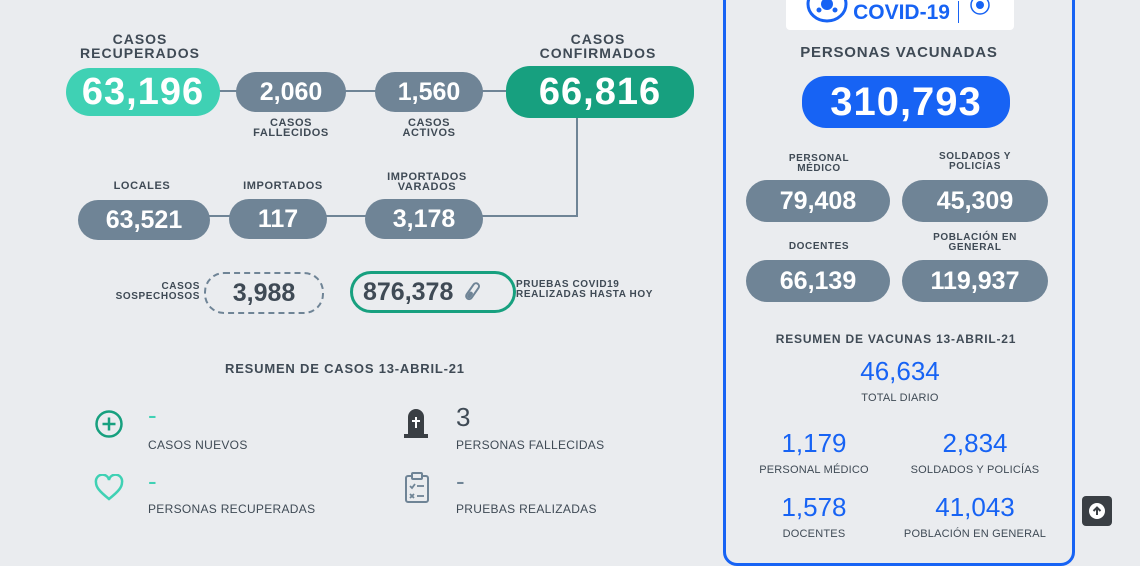 The height and width of the screenshot is (566, 1140). I want to click on deceased-label: PERSONAS FALLECIDAS, so click(530, 445).